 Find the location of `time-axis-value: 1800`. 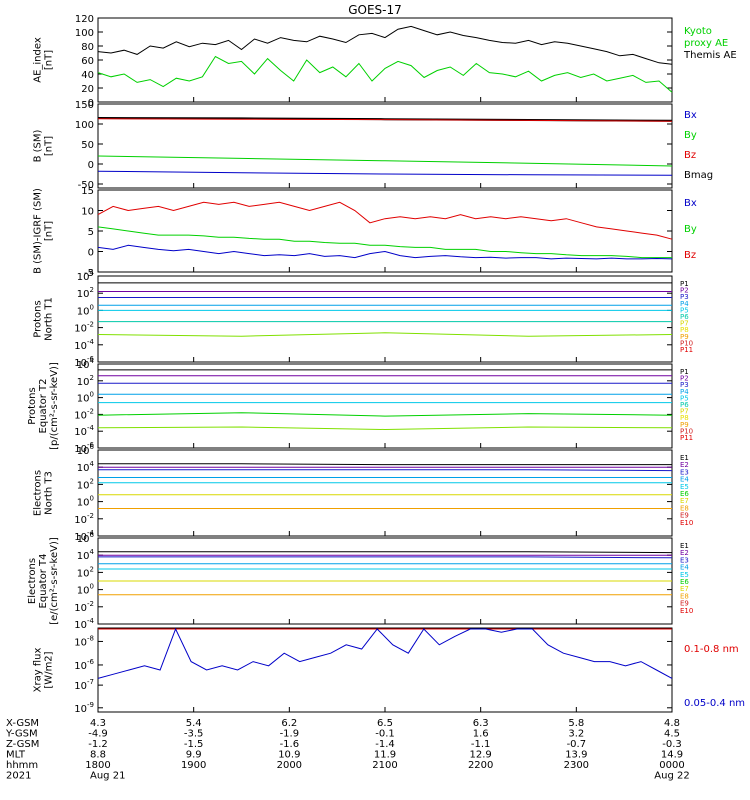

time-axis-value: 1800 is located at coordinates (97, 765).